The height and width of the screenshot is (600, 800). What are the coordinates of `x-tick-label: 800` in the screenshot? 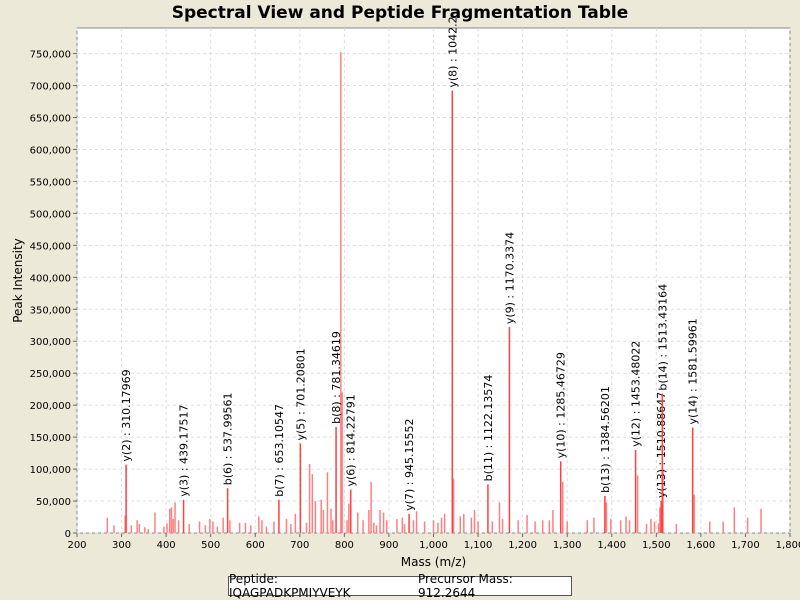 It's located at (344, 545).